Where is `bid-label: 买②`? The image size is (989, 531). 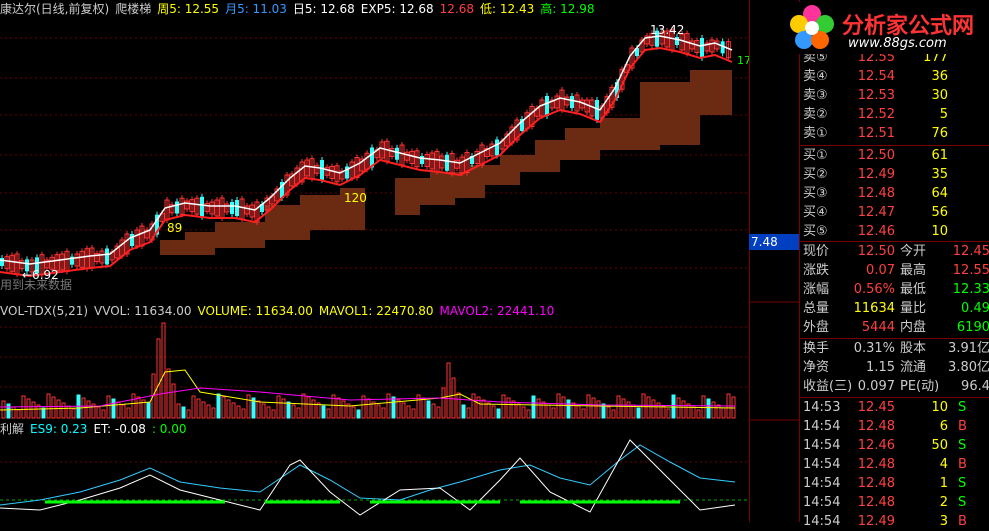 bid-label: 买② is located at coordinates (815, 174).